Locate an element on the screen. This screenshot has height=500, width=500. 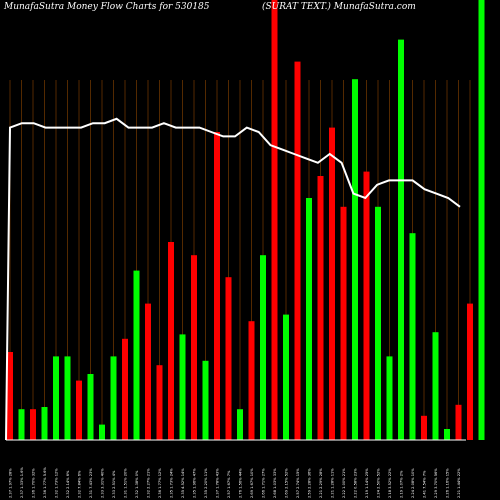
x-tick-label: 2.57 2.74% 15% is located at coordinates (298, 483).